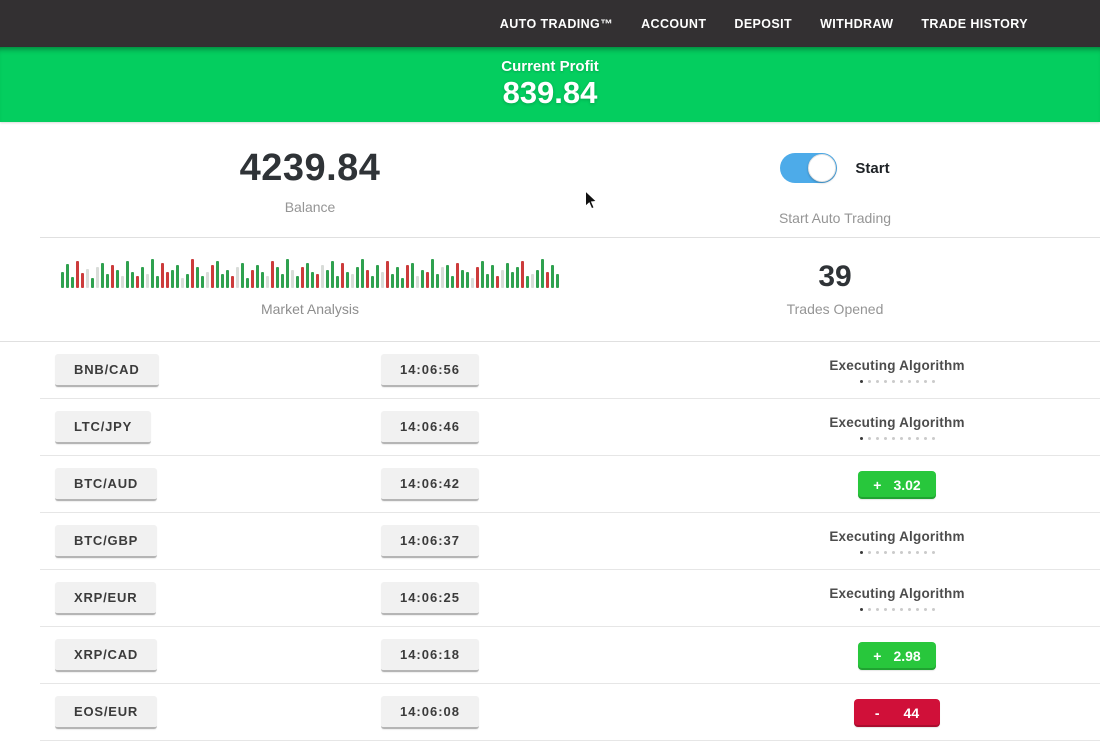 This screenshot has height=742, width=1100. What do you see at coordinates (430, 427) in the screenshot?
I see `time-badge: 14:06:46` at bounding box center [430, 427].